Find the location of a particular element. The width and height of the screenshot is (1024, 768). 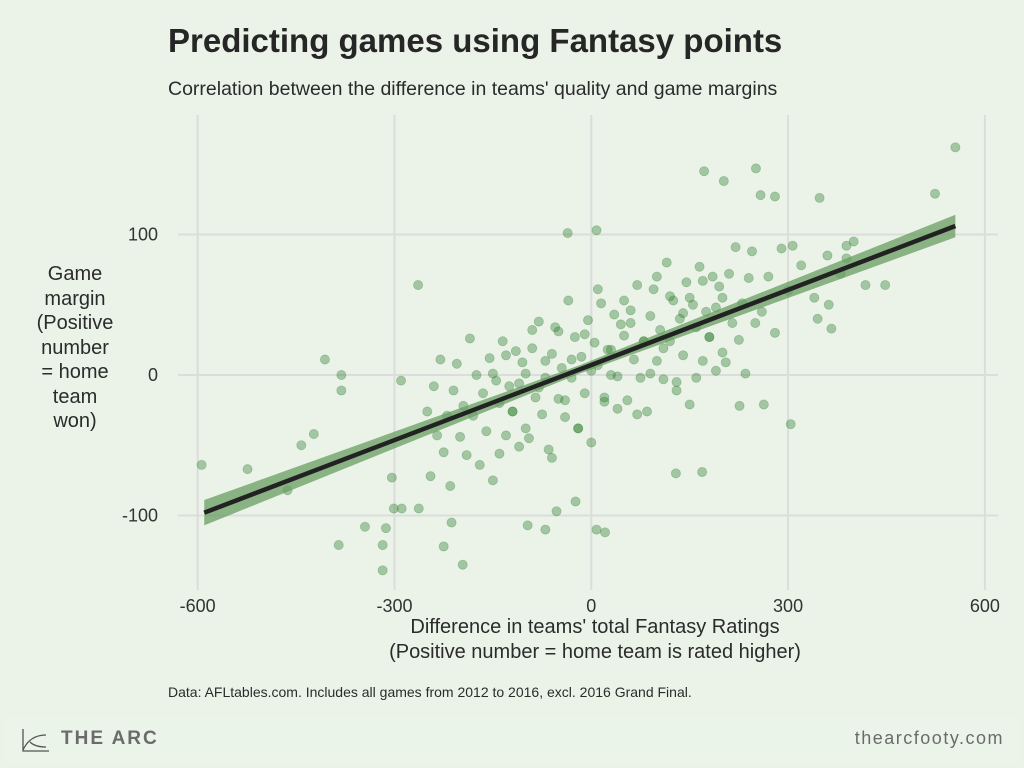

x-tick-label: -600 is located at coordinates (198, 606).